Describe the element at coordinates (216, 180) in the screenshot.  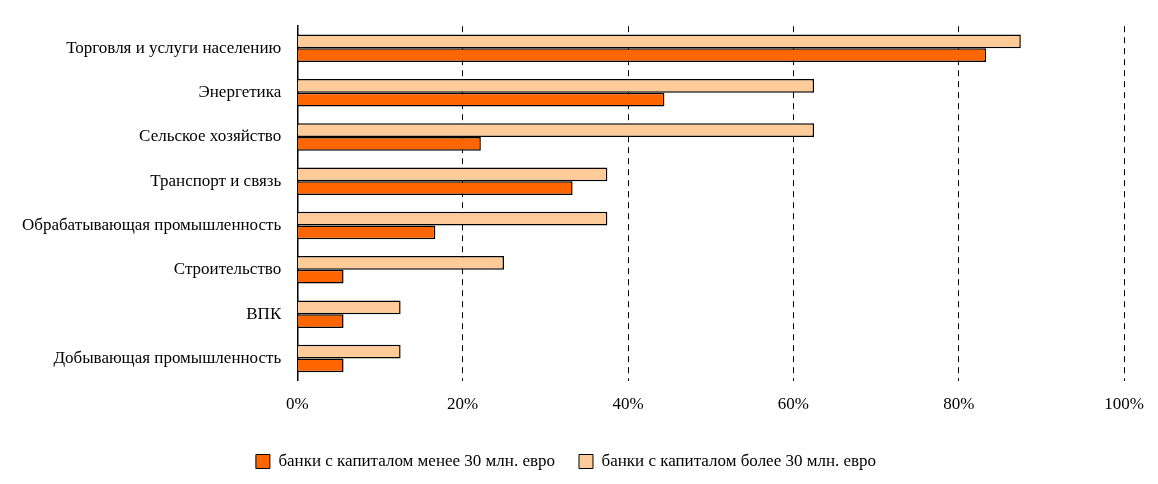
I see `y-tick-label: Транспорт и связь` at that location.